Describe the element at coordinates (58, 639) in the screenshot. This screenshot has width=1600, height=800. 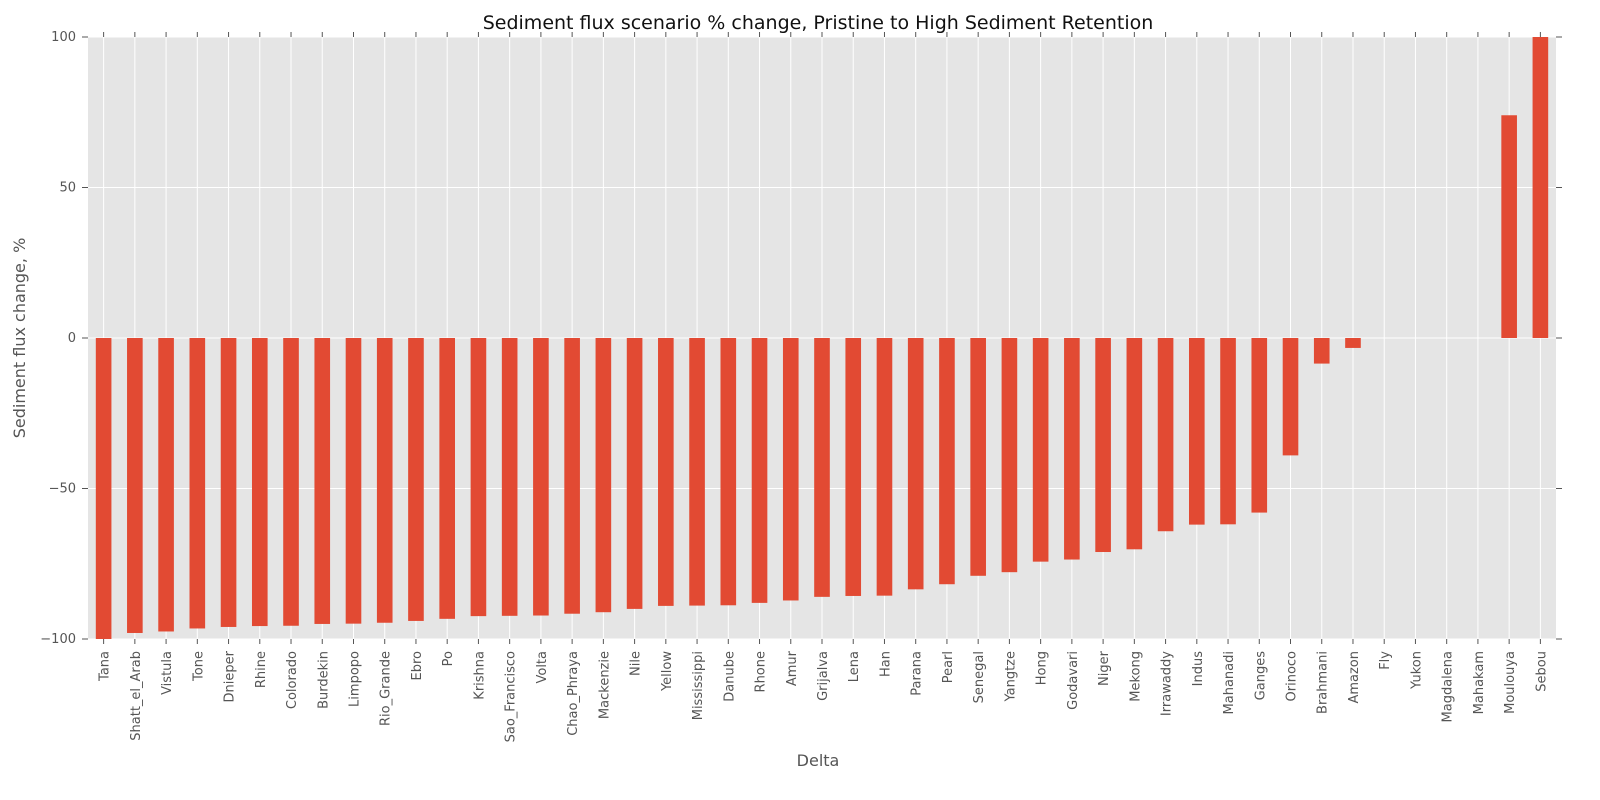
I see `ytick-label: −100` at that location.